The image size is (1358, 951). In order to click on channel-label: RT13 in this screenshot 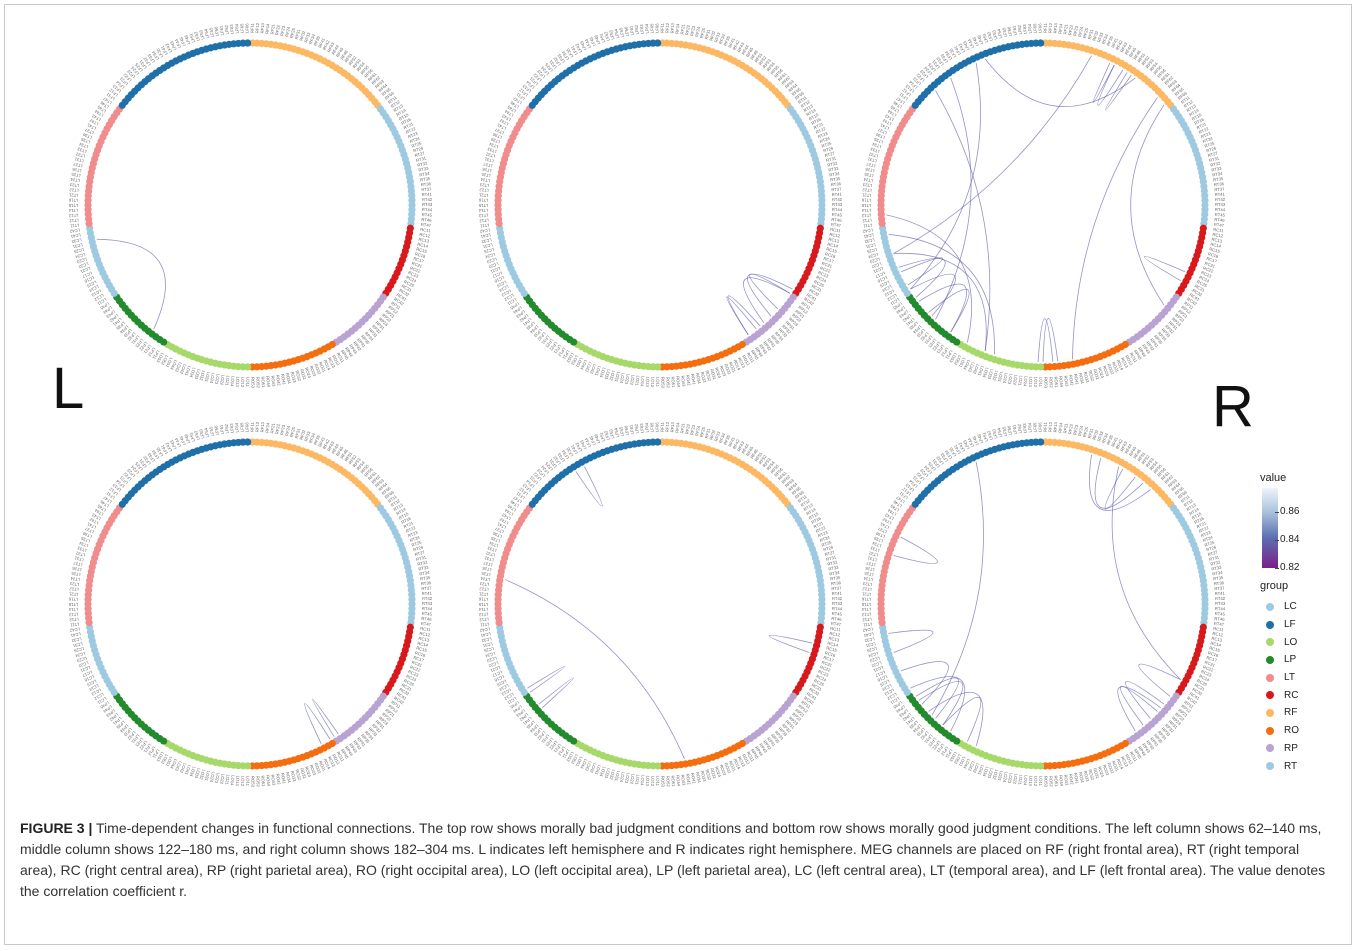, I will do `click(1192, 507)`.